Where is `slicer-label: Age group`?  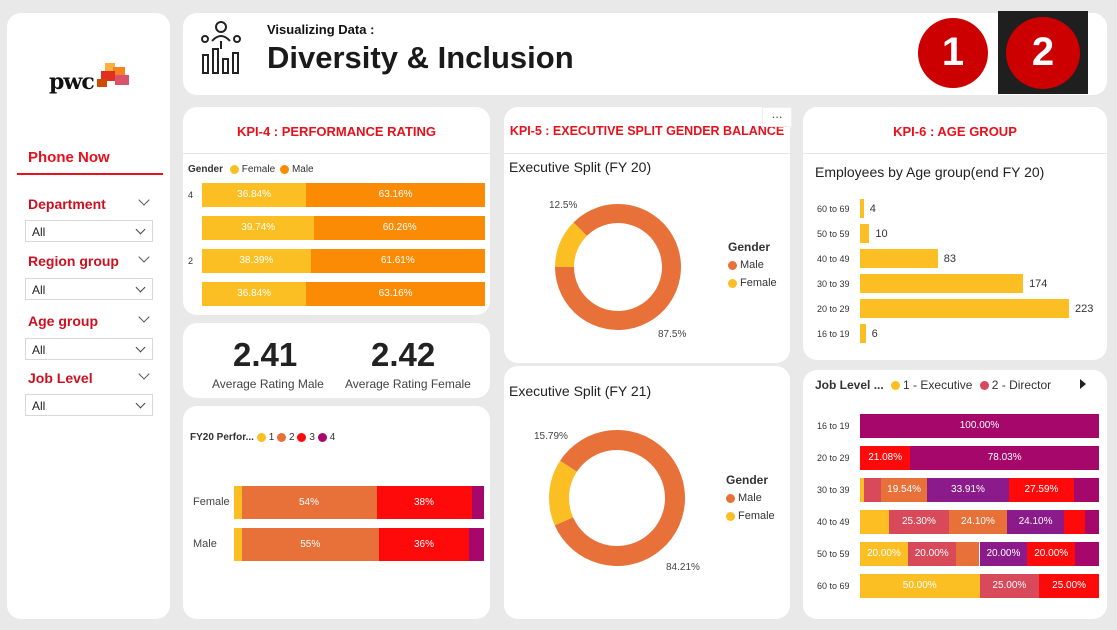 slicer-label: Age group is located at coordinates (63, 321).